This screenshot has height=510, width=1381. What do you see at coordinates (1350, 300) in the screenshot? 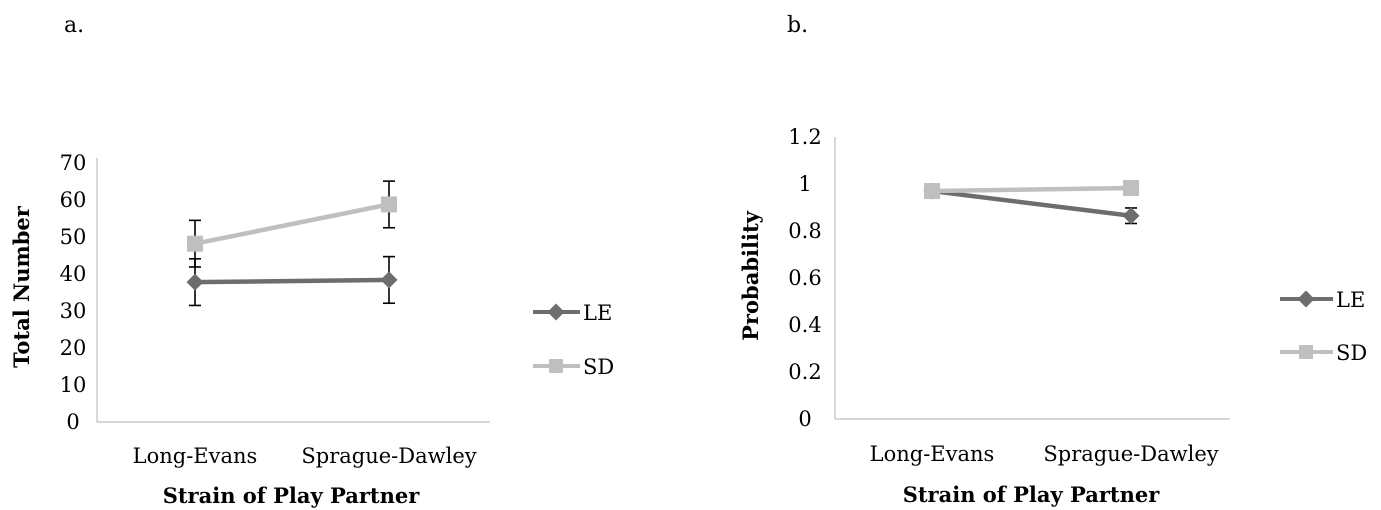
I see `legend-label-le-b: LE` at bounding box center [1350, 300].